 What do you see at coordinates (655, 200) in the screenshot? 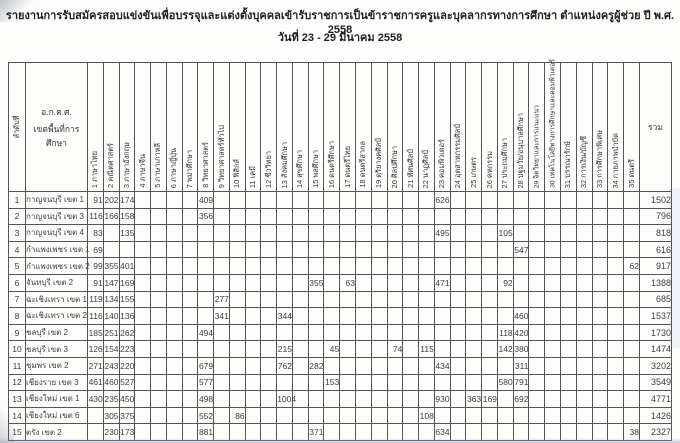
I see `total-cell: 1502` at bounding box center [655, 200].